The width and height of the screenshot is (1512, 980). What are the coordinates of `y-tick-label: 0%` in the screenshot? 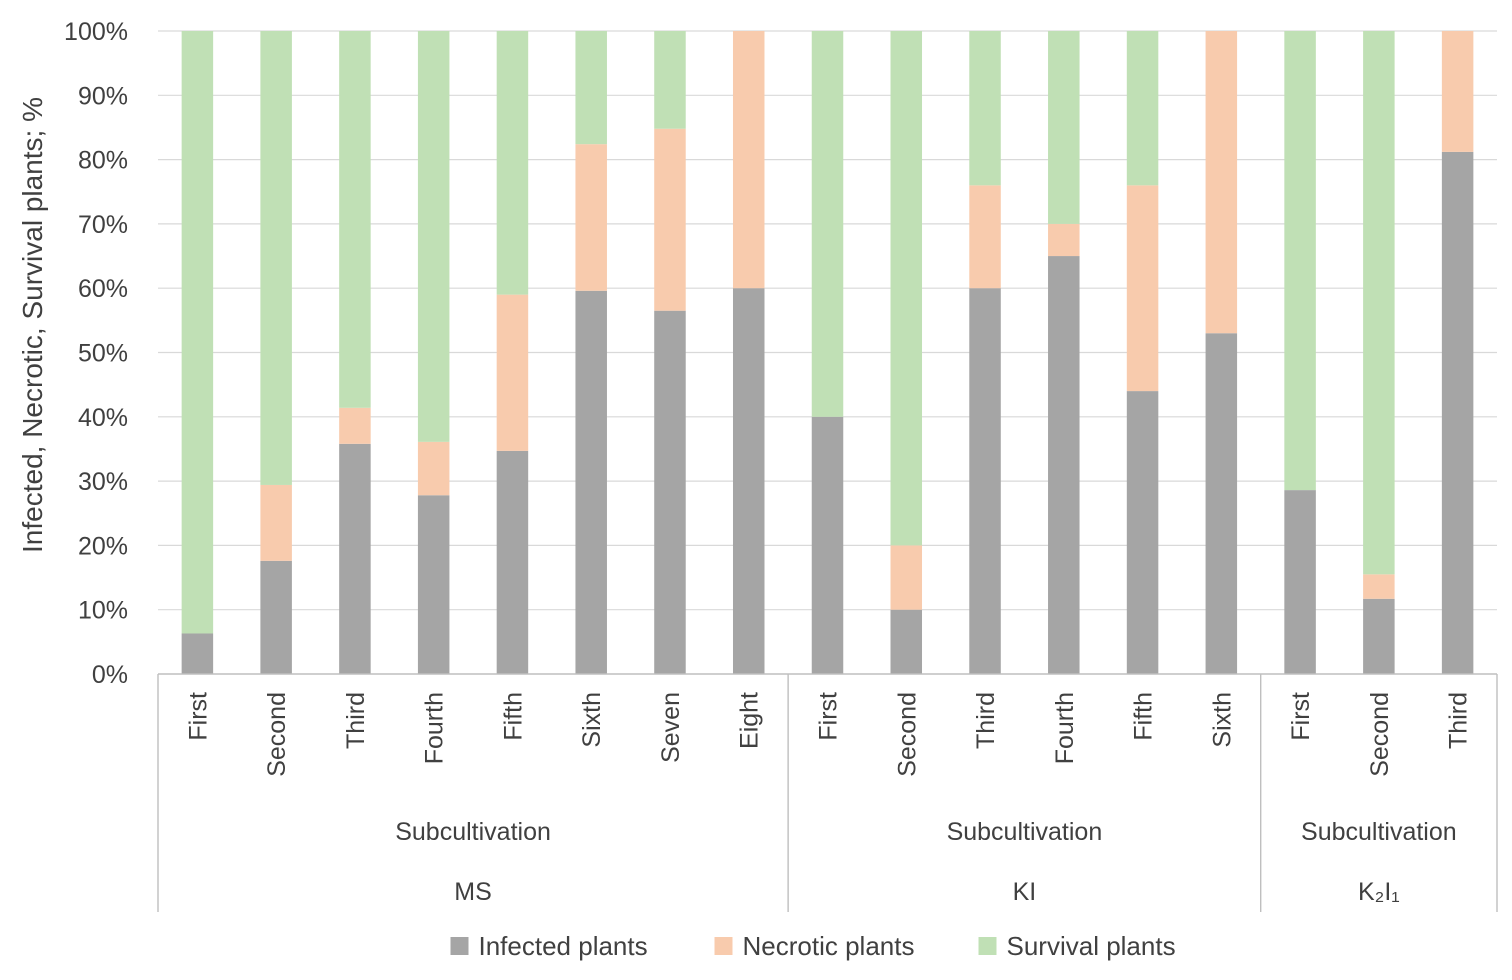 It's located at (110, 675).